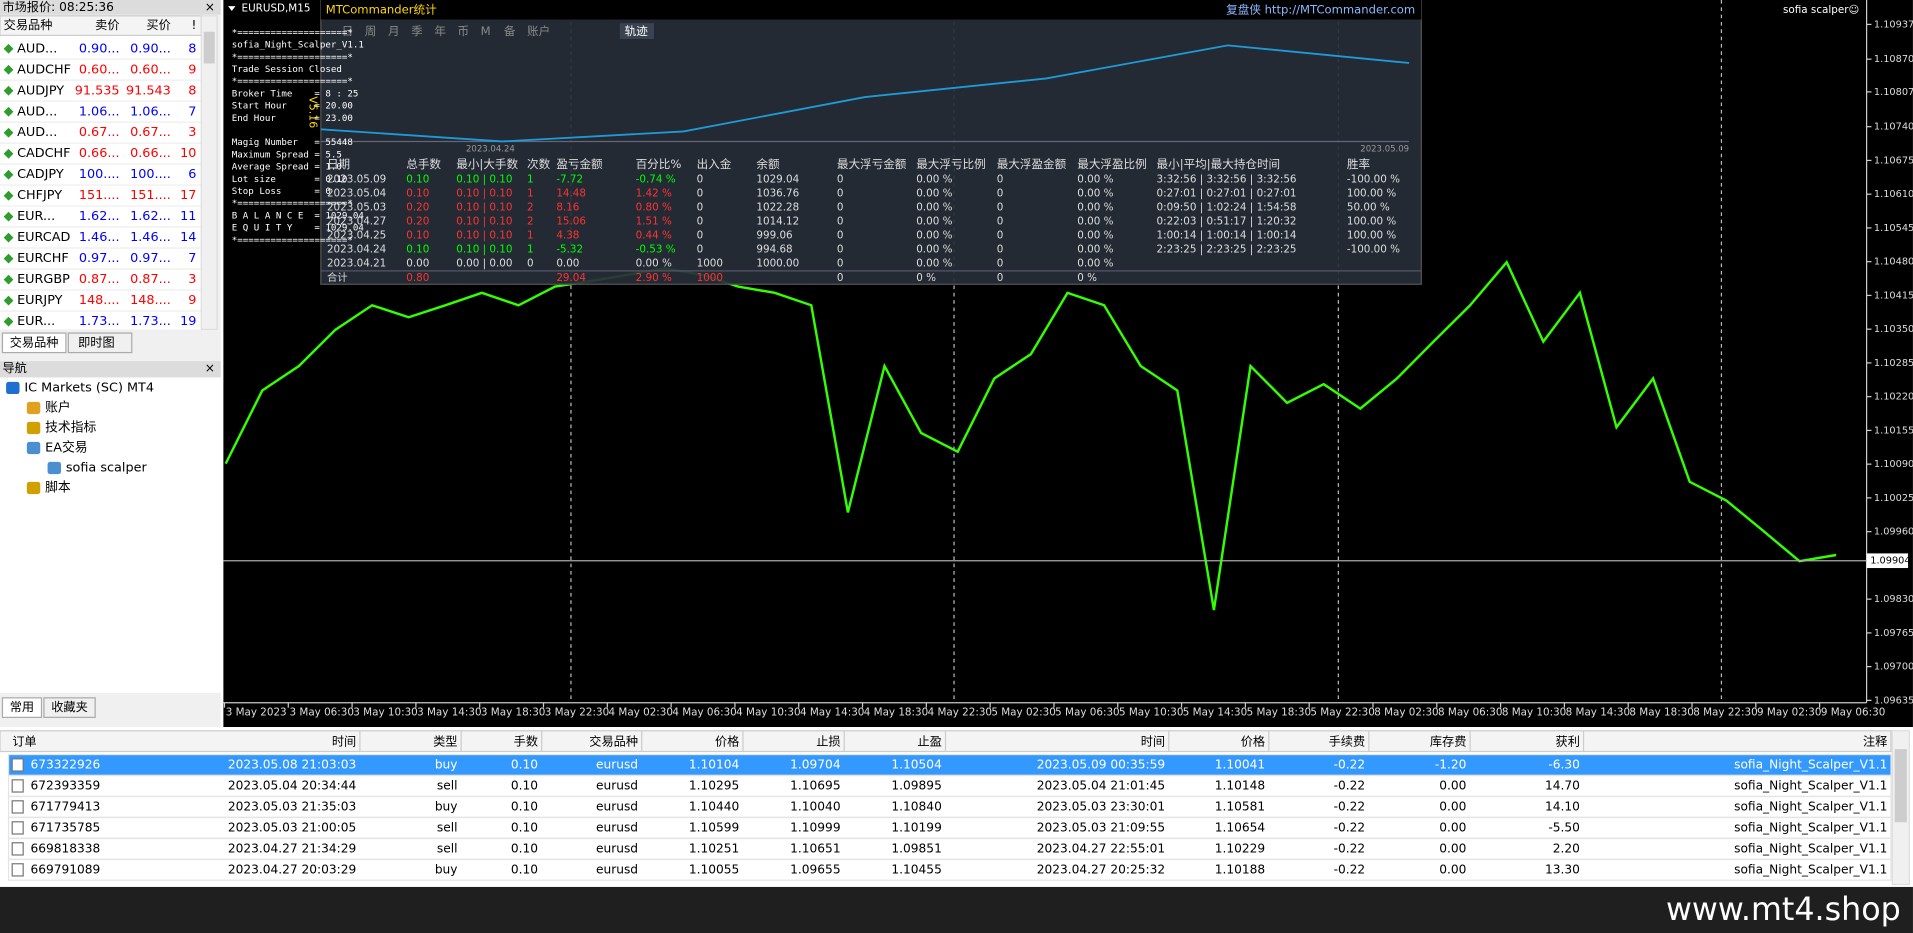  What do you see at coordinates (571, 278) in the screenshot?
I see `stats-total: 29.04` at bounding box center [571, 278].